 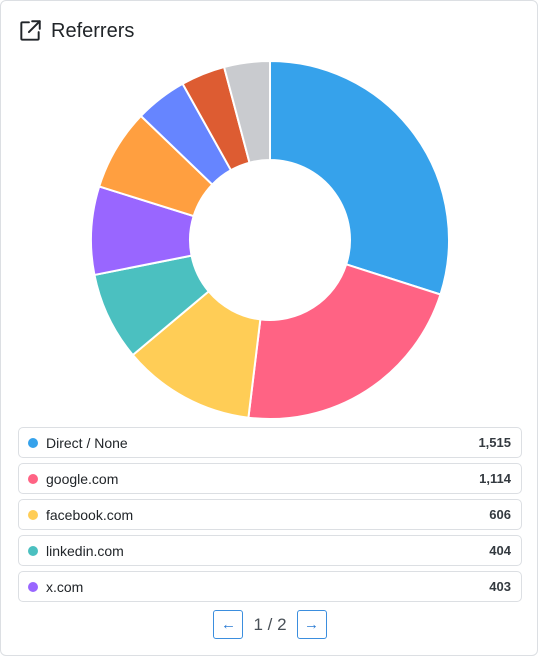 I want to click on referrer-count: 1,114, so click(x=495, y=478).